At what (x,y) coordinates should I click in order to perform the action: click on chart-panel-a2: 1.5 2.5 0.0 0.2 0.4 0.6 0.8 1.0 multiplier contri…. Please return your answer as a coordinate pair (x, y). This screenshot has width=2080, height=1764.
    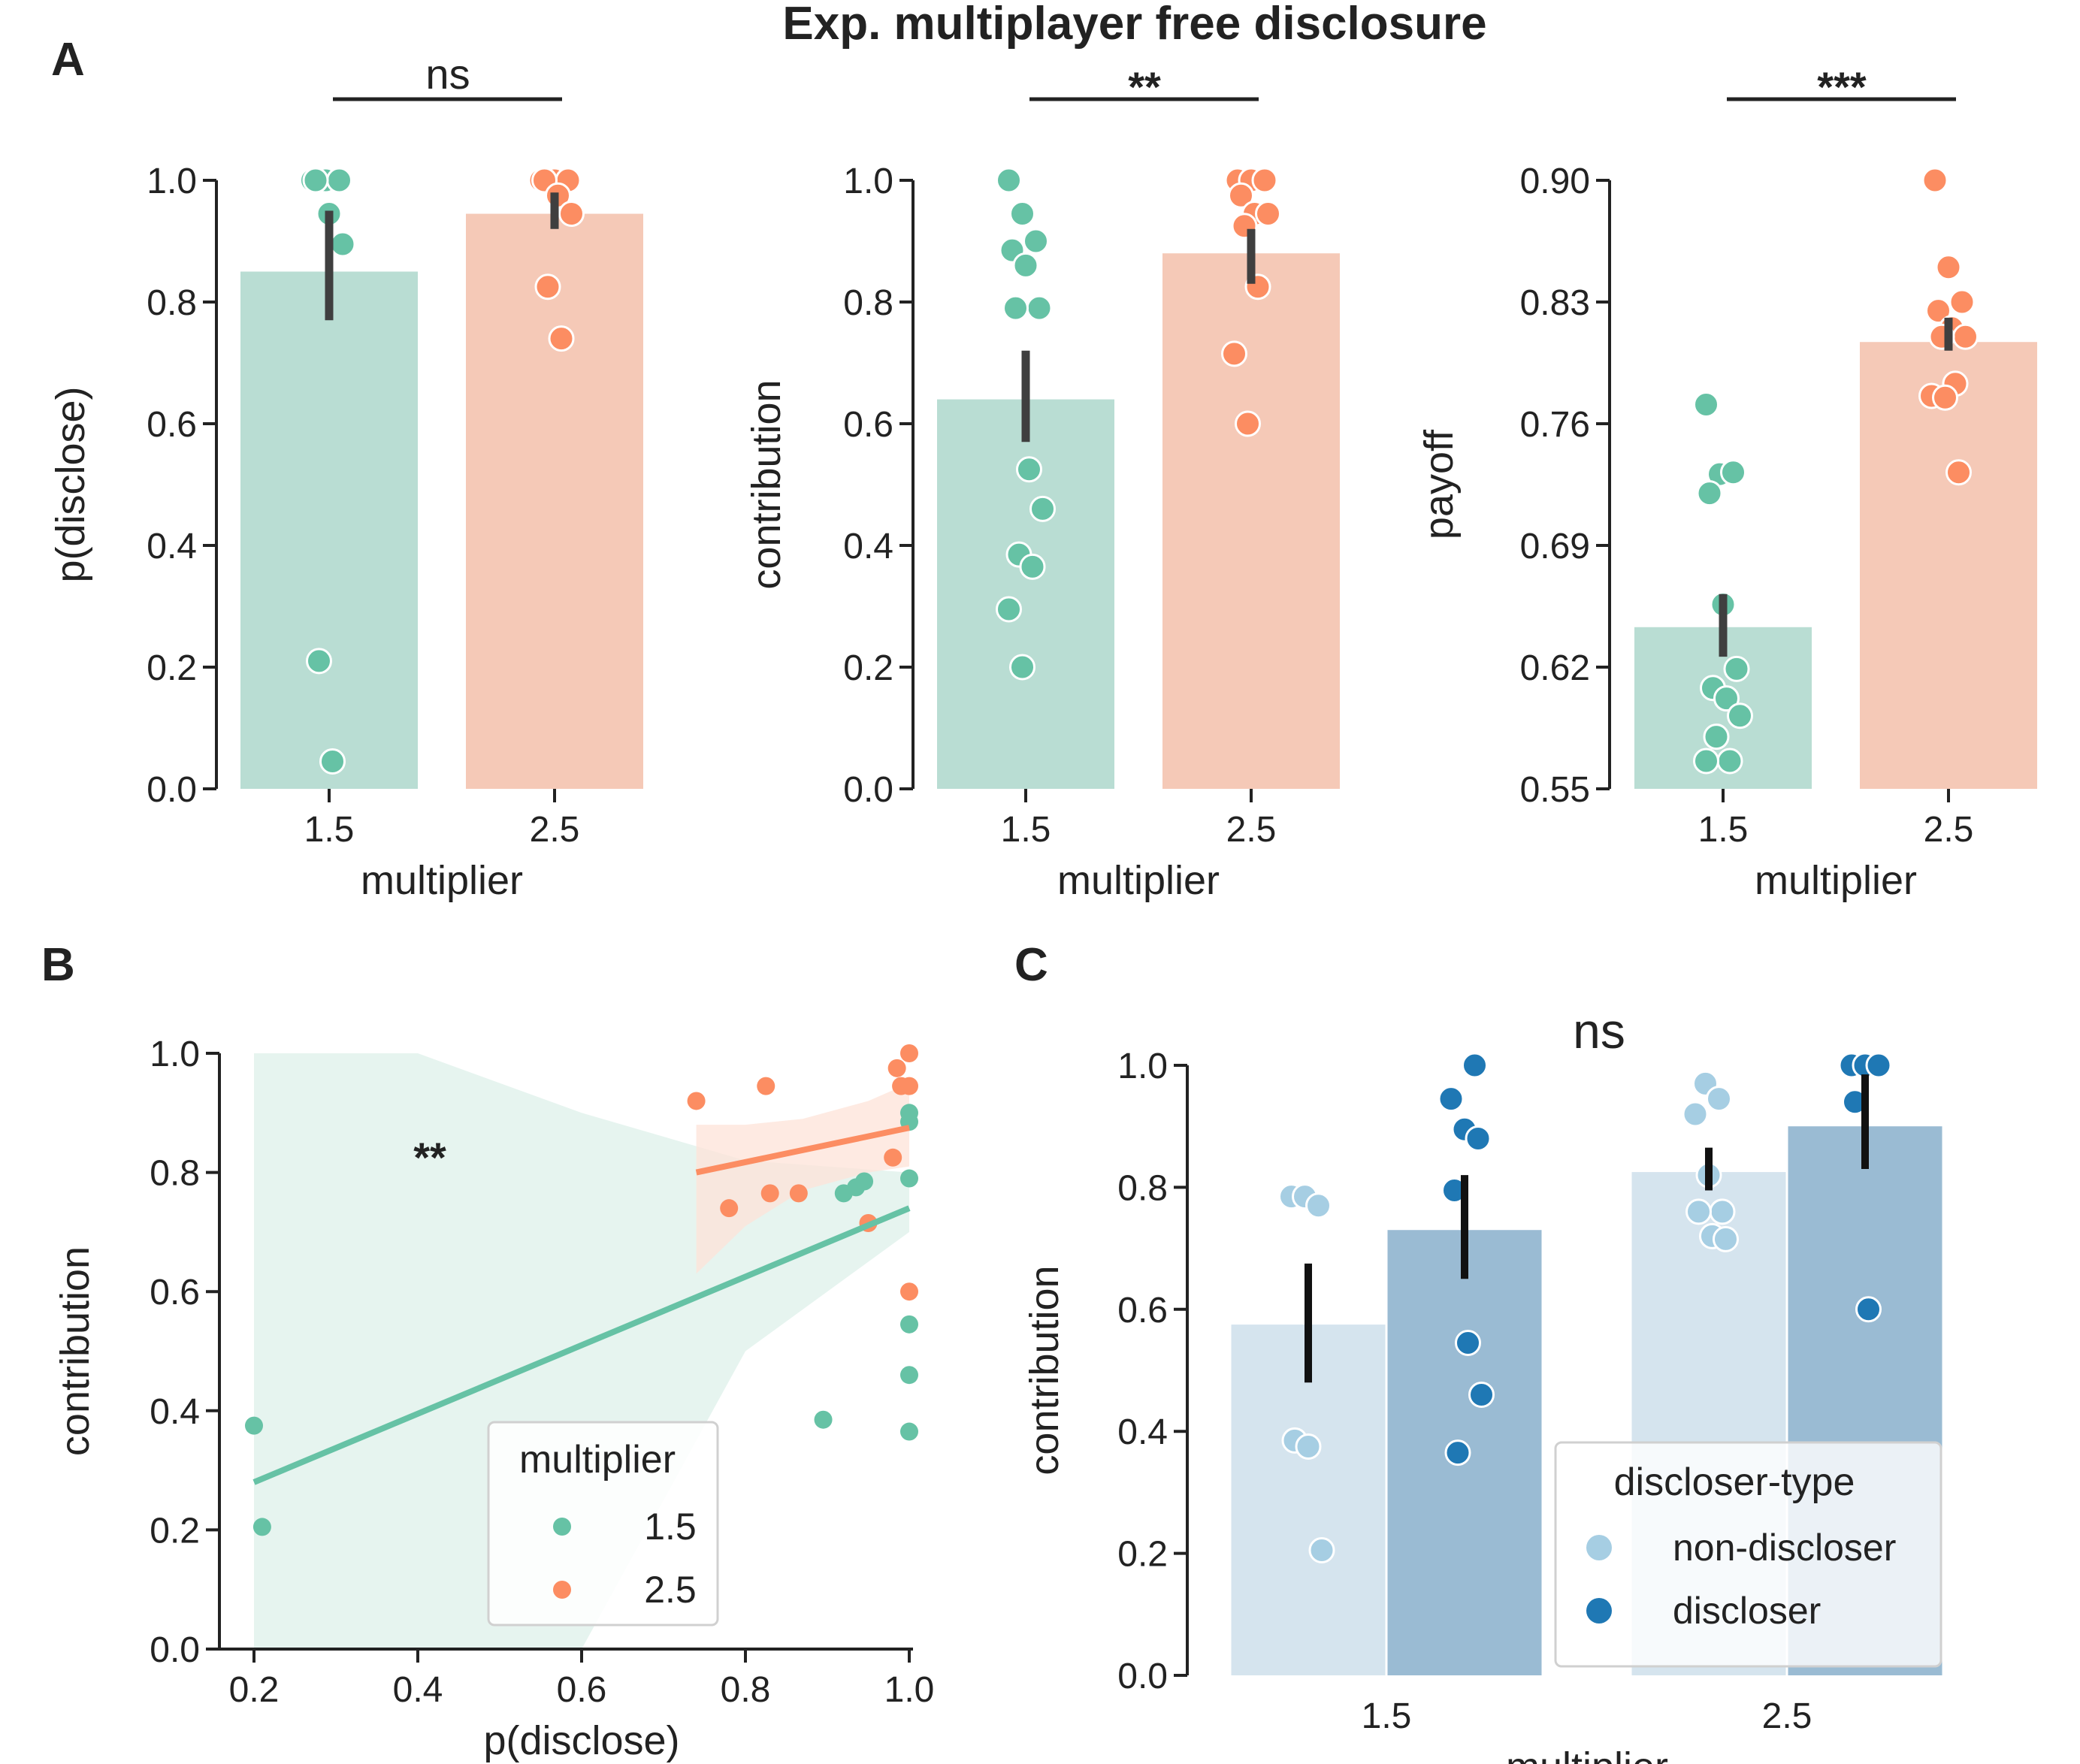
    Looking at the image, I should click on (1042, 483).